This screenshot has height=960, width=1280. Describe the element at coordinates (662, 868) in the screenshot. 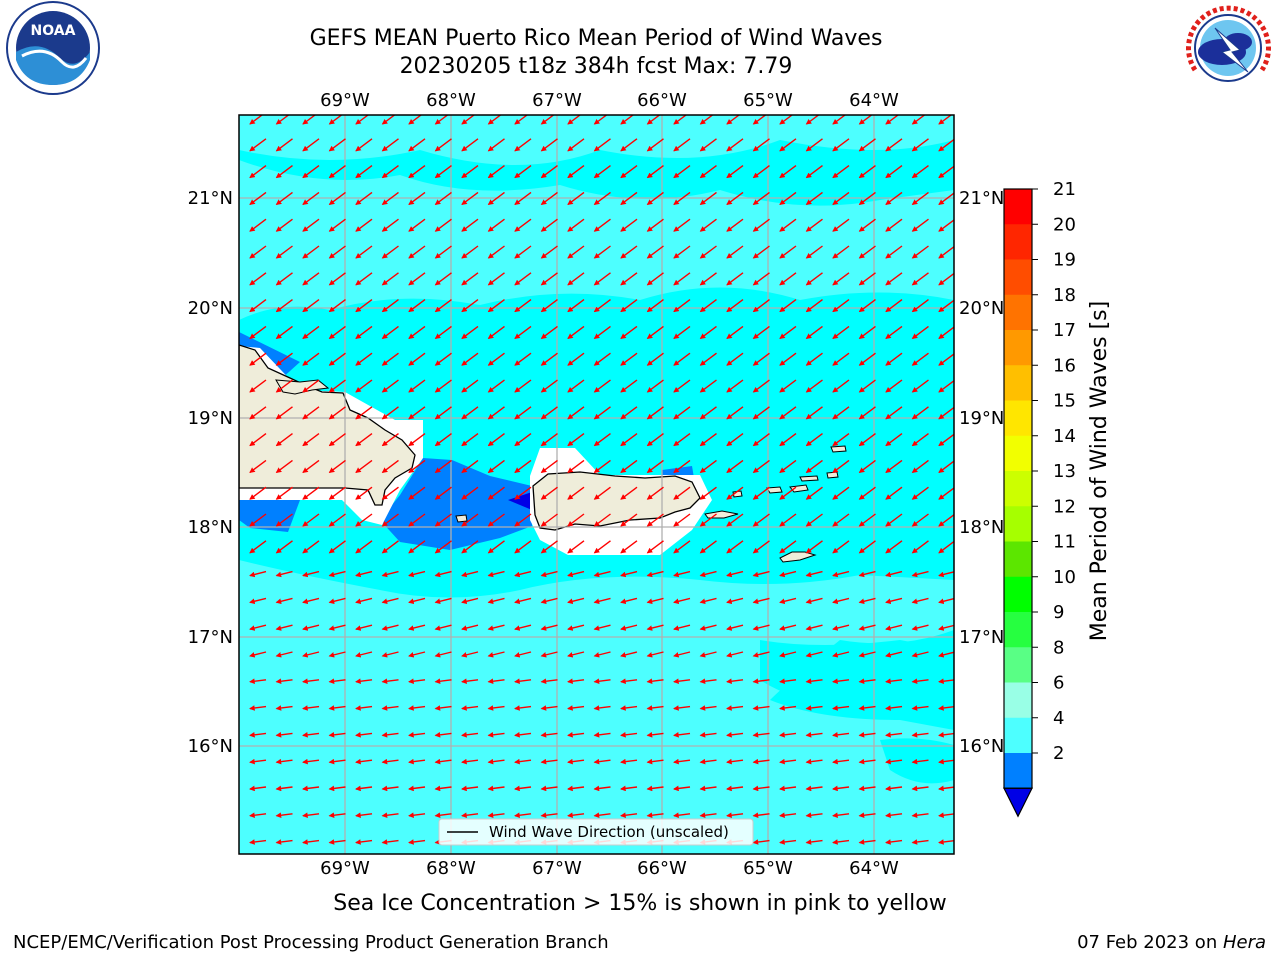

I see `lon-label-bottom: 66°W` at that location.